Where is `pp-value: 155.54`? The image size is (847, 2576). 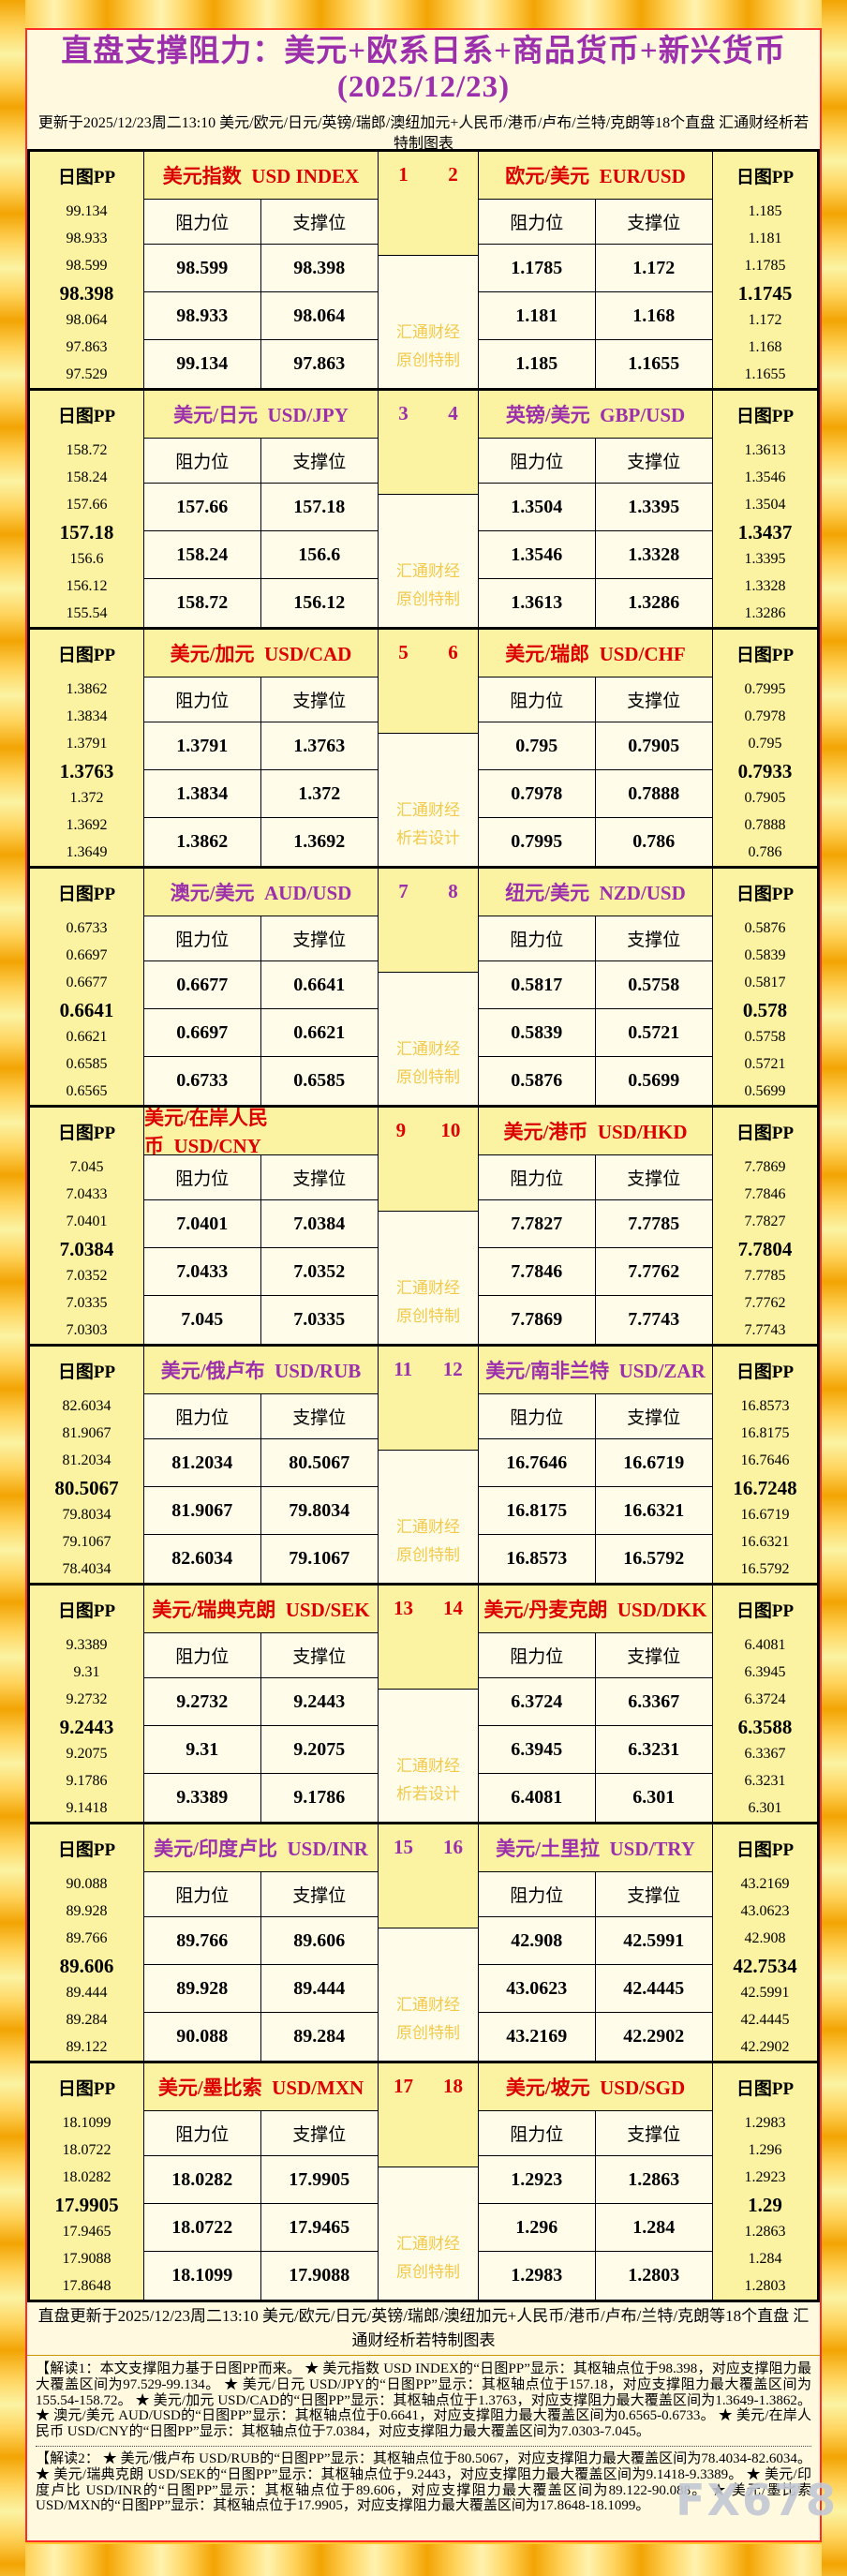
pp-value: 155.54 is located at coordinates (87, 612).